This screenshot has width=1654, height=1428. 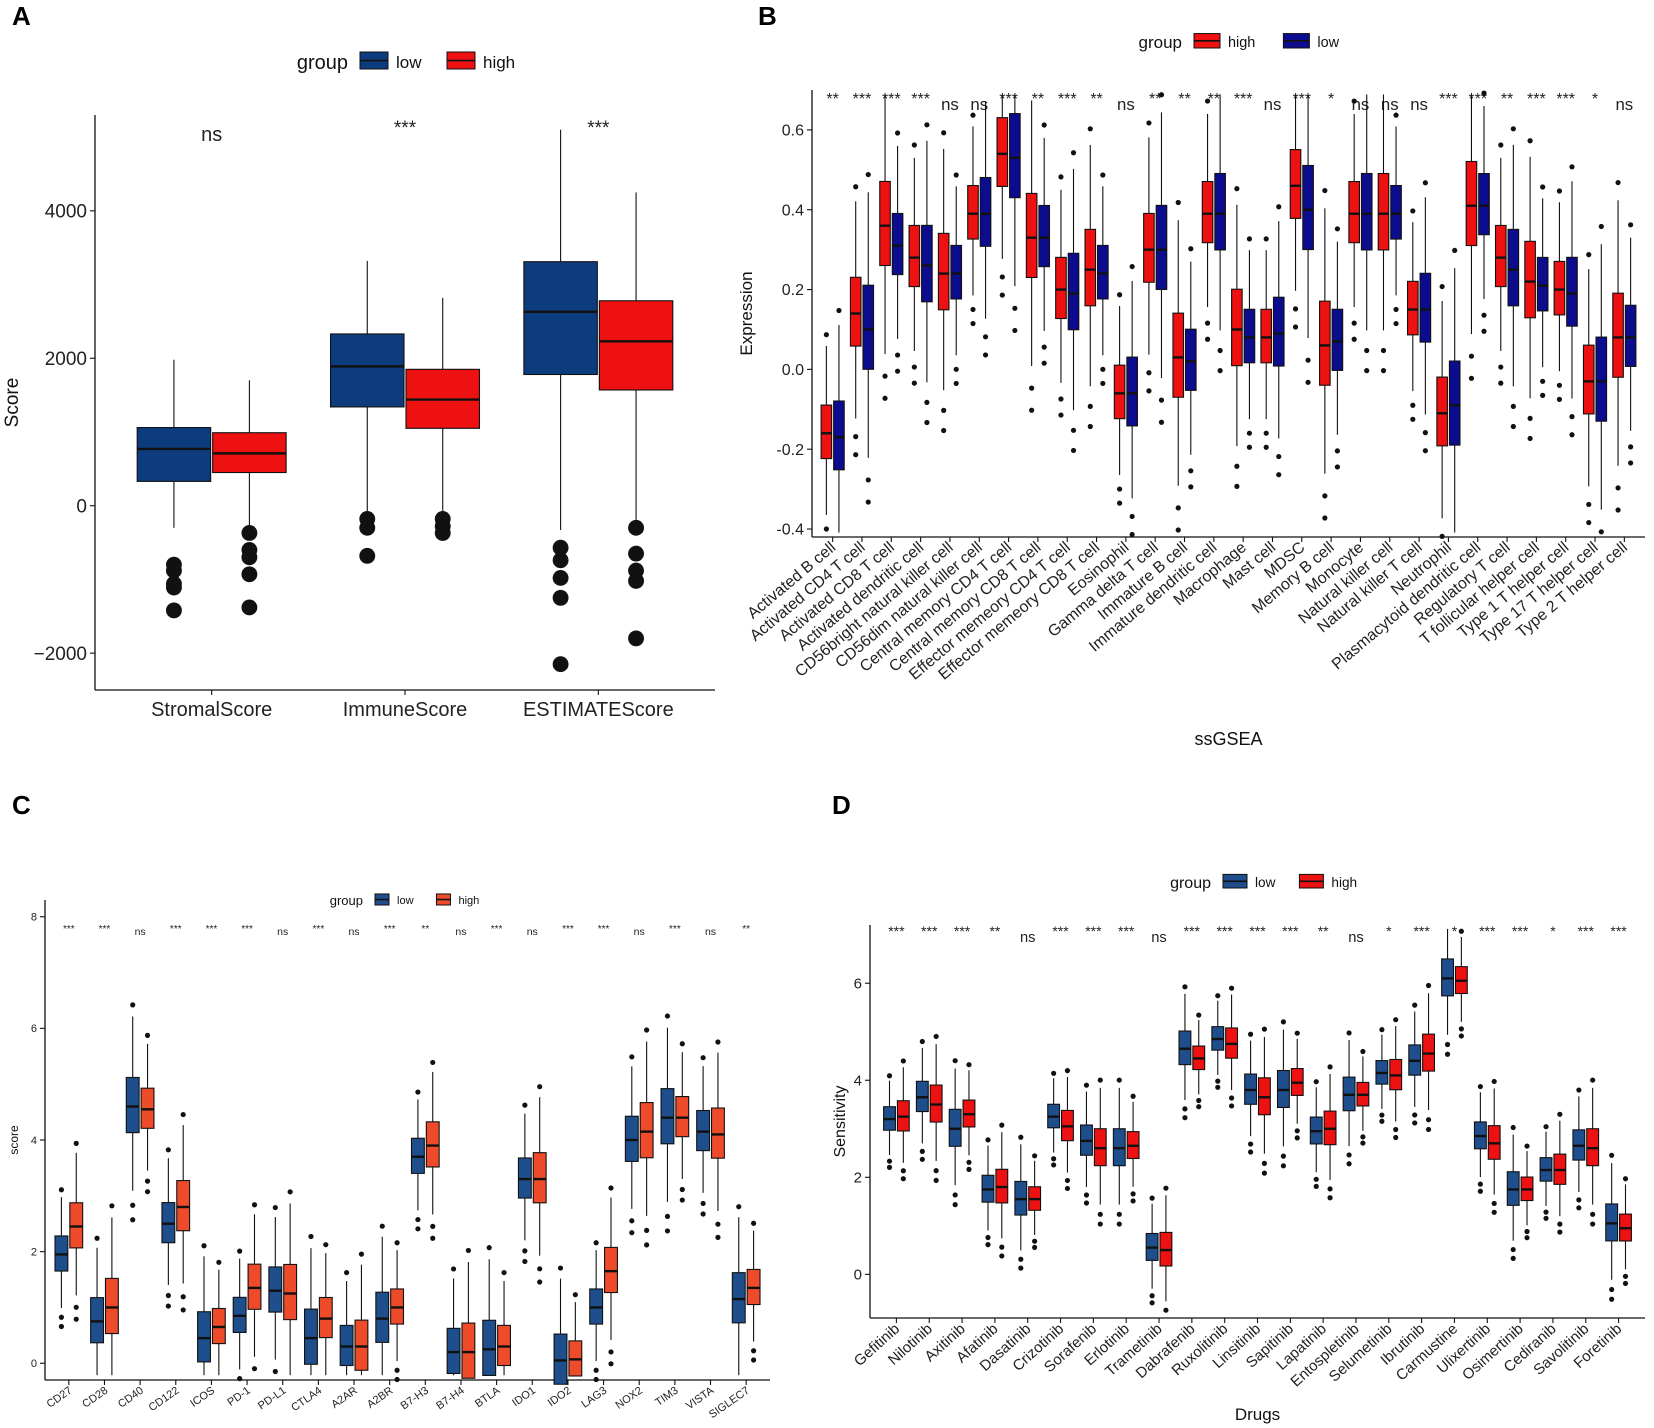 What do you see at coordinates (1031, 235) in the screenshot?
I see `panel-b-central-memory-cd8-t-cell-high-box` at bounding box center [1031, 235].